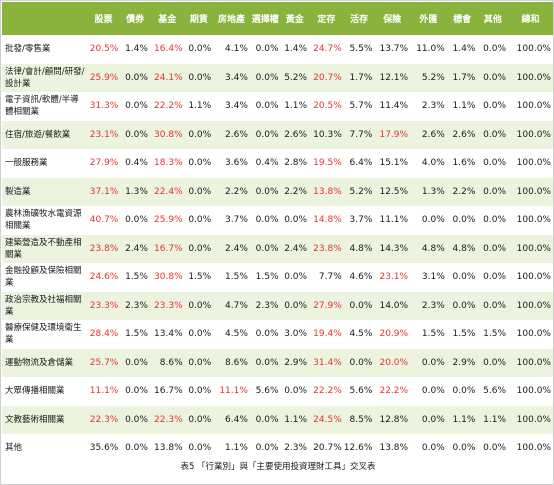 The height and width of the screenshot is (485, 554). What do you see at coordinates (394, 191) in the screenshot?
I see `table-cell: 12.5%` at bounding box center [394, 191].